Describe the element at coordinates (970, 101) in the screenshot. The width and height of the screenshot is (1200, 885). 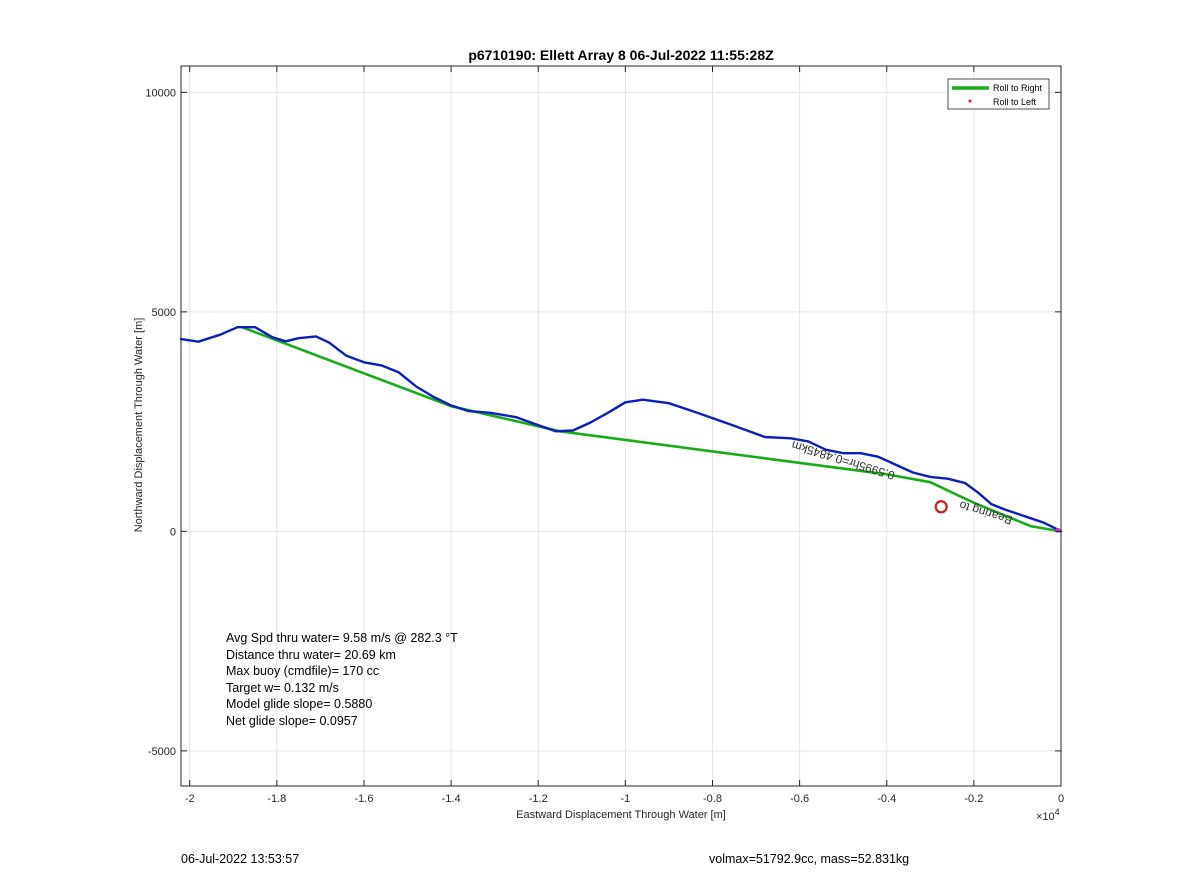
I see `legend-swatch-roll-left` at that location.